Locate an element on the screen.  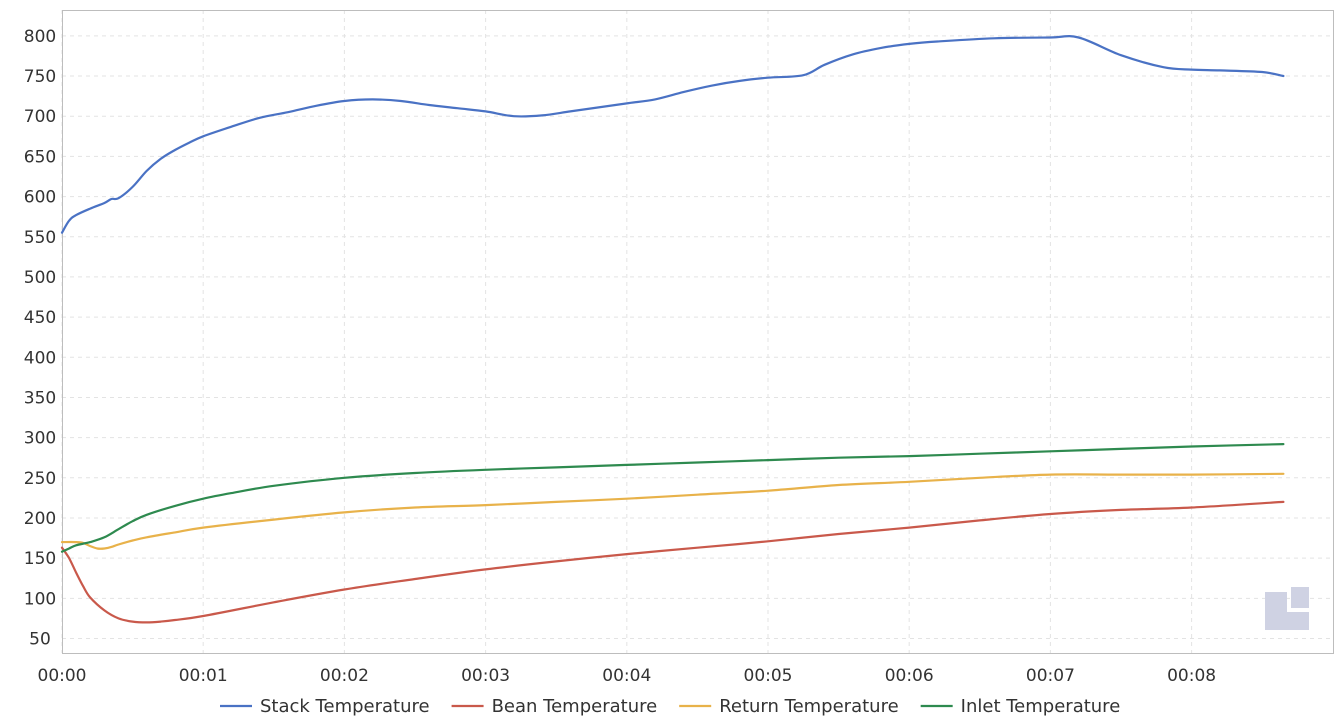
y-tick-label: 100 is located at coordinates (40, 599).